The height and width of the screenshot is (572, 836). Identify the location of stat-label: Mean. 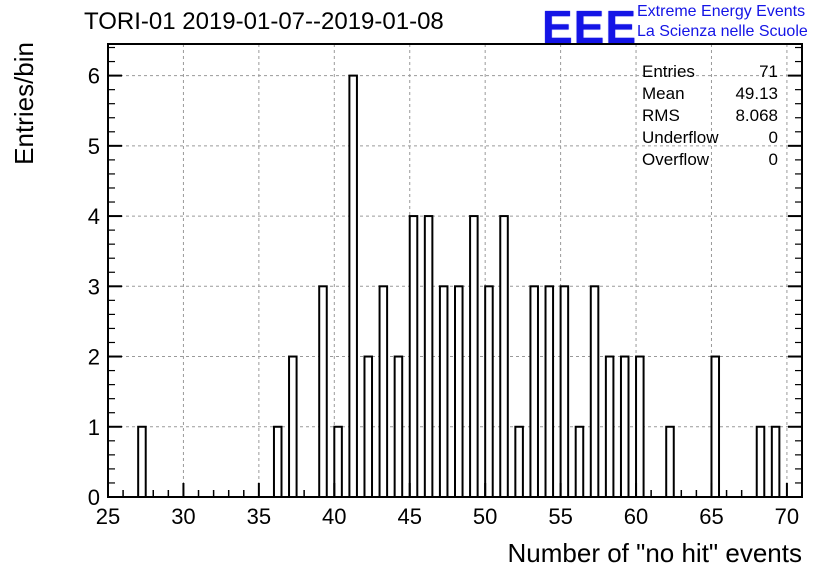
(663, 93).